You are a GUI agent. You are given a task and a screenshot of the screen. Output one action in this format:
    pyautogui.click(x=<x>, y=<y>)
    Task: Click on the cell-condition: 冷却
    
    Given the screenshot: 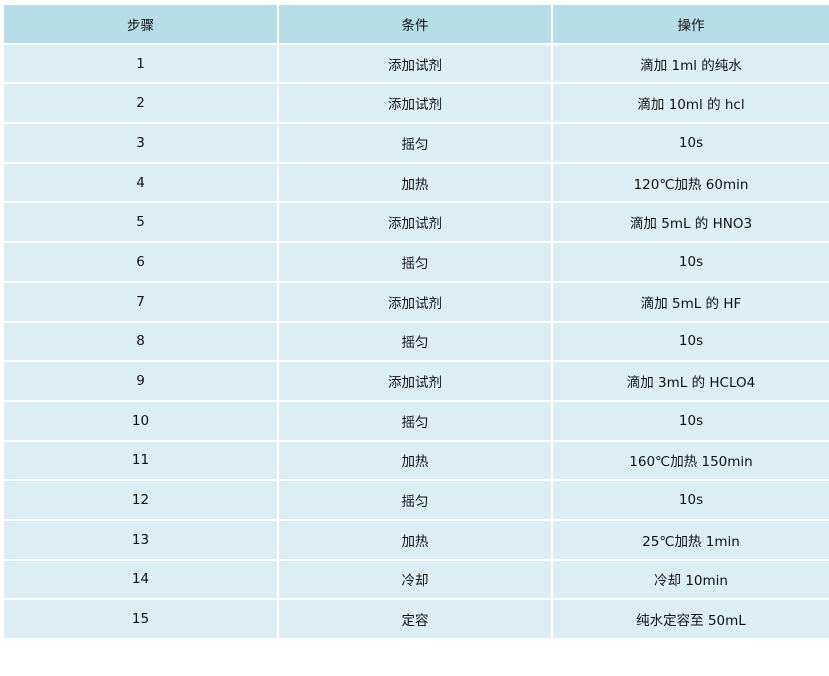 What is the action you would take?
    pyautogui.click(x=415, y=579)
    